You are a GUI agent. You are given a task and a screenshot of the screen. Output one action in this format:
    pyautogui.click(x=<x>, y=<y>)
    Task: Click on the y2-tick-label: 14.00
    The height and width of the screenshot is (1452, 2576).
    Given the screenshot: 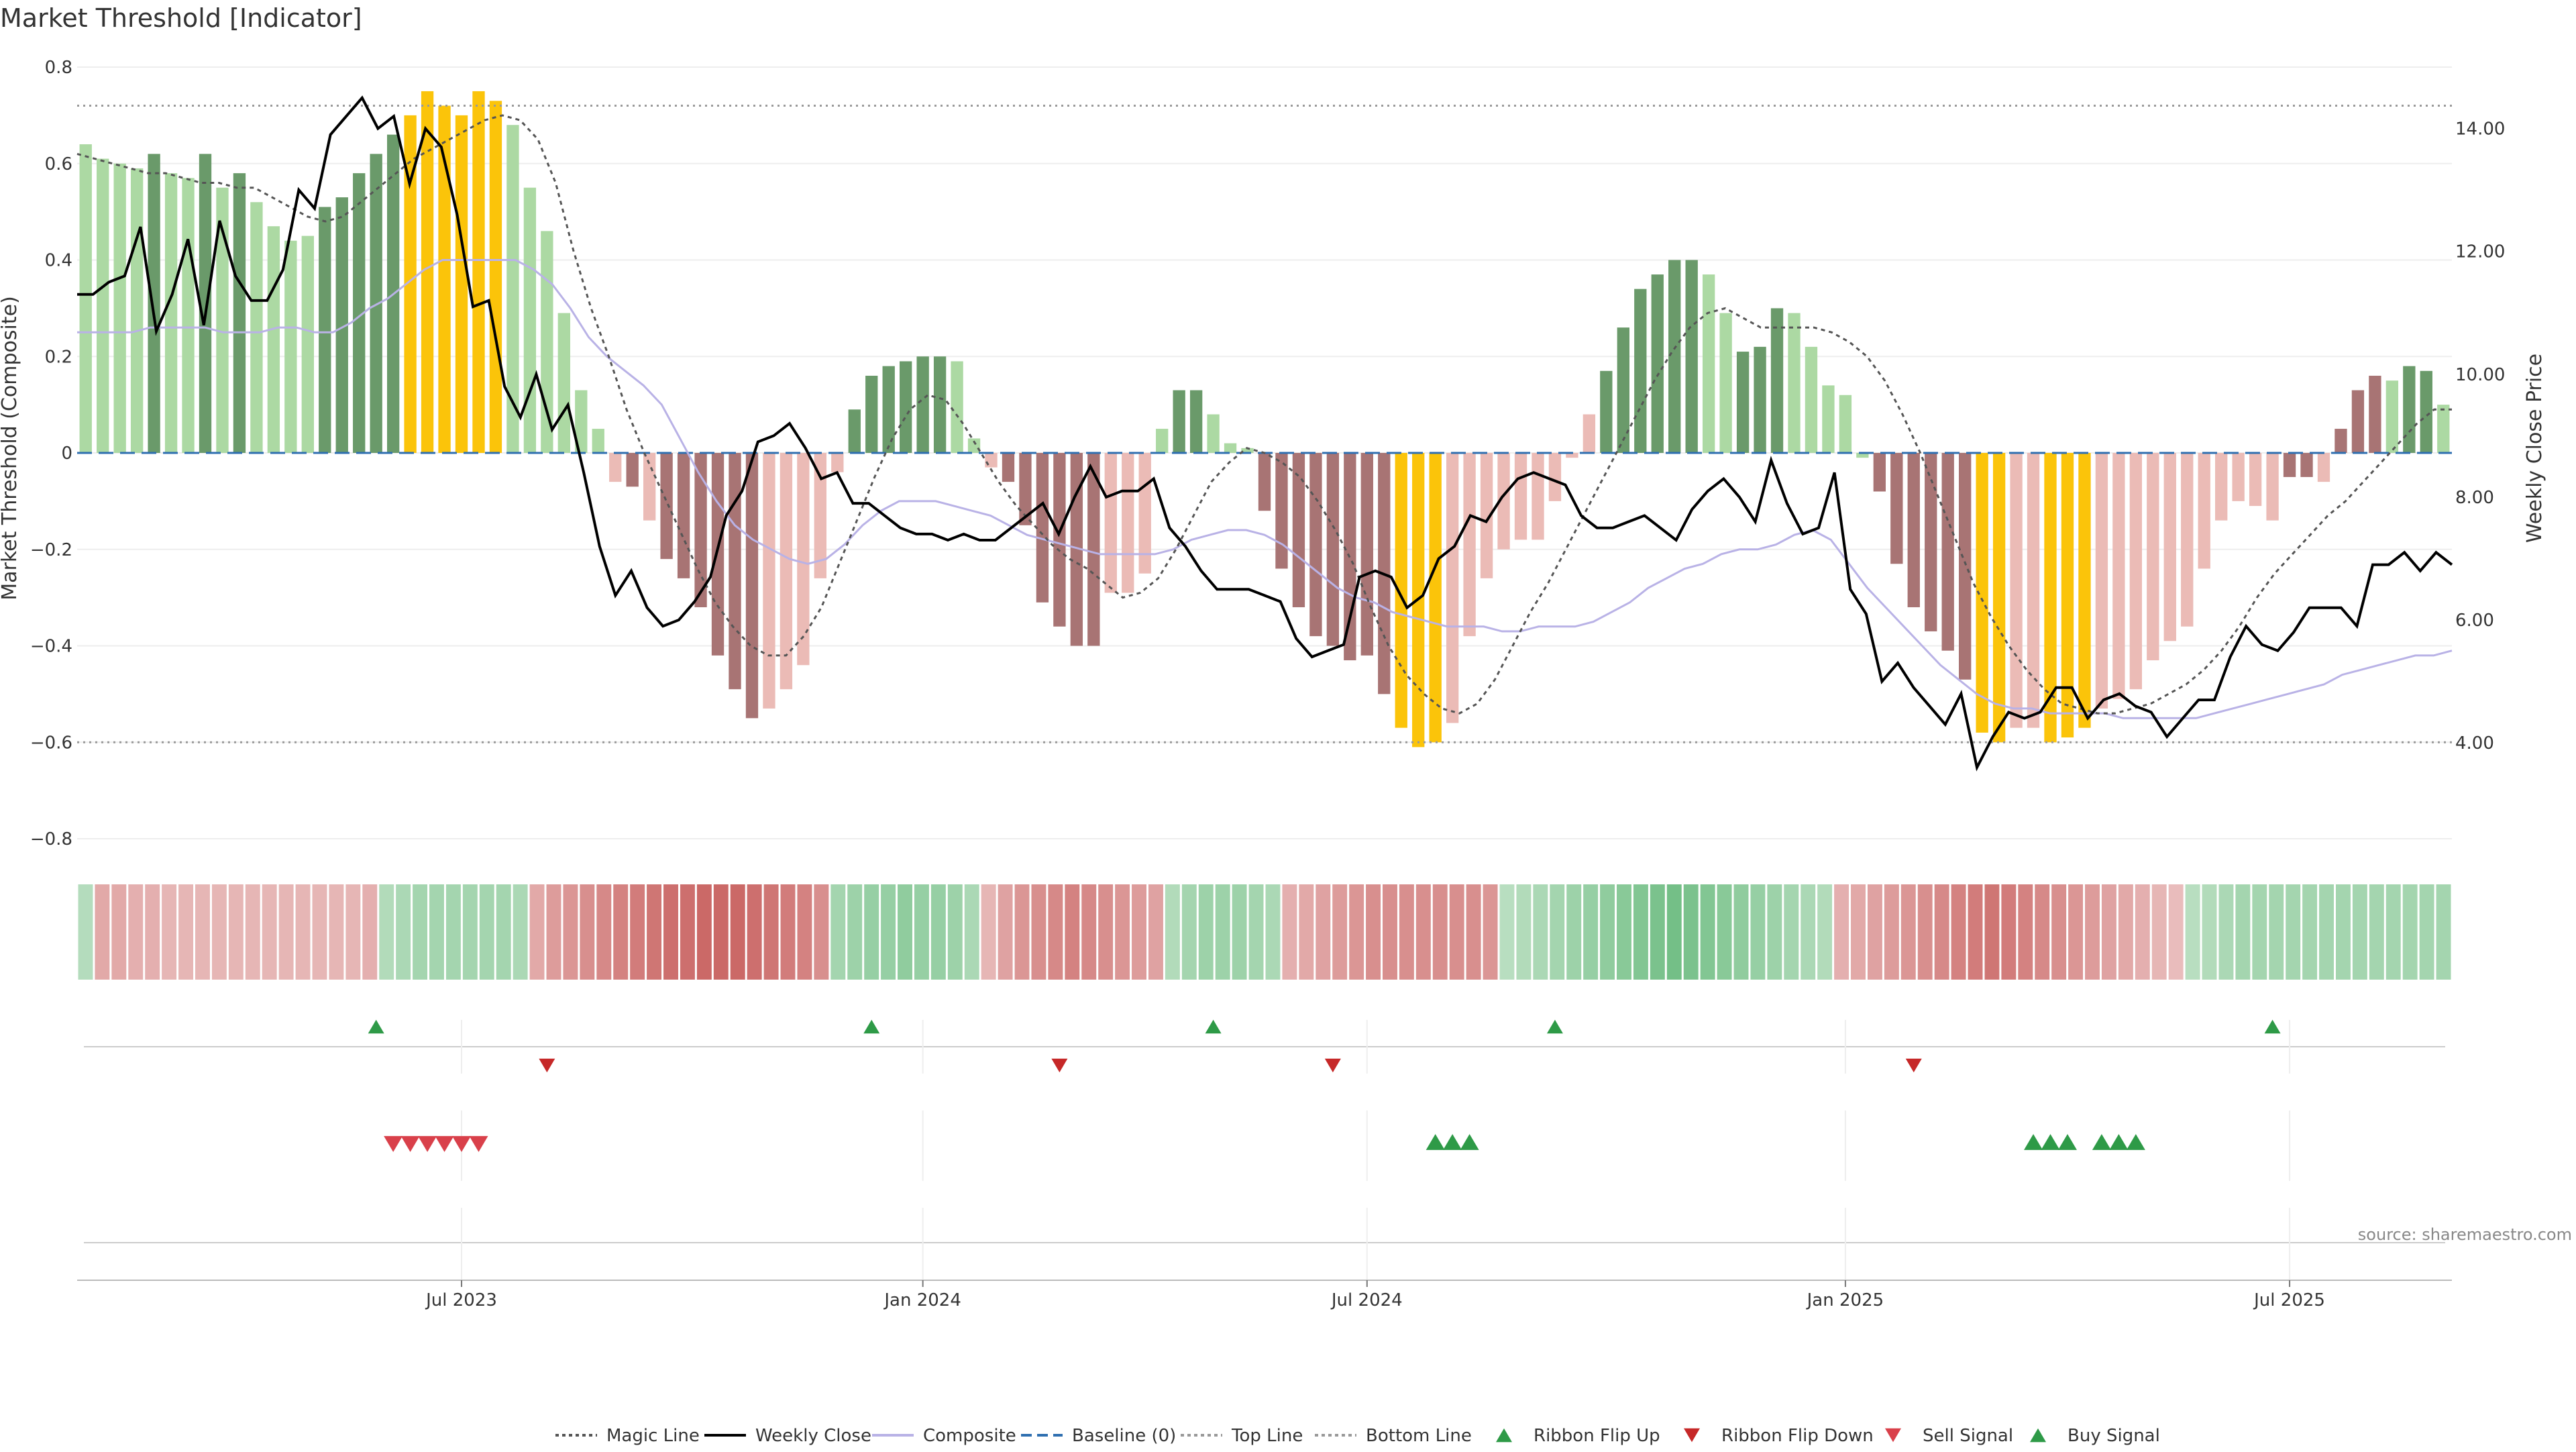 What is the action you would take?
    pyautogui.click(x=2480, y=130)
    